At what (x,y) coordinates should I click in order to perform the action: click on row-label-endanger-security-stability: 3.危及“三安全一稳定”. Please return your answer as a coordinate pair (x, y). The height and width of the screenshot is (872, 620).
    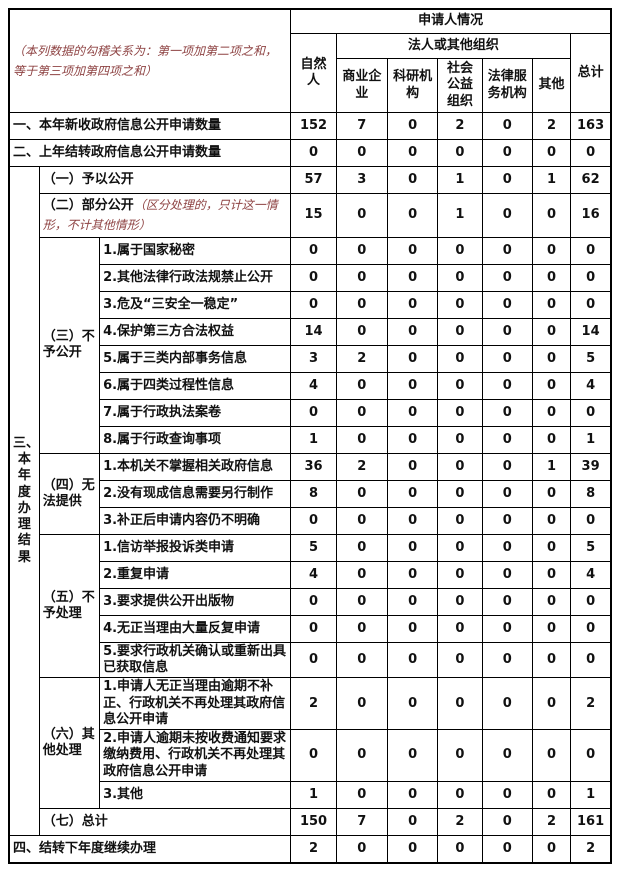
    Looking at the image, I should click on (195, 304).